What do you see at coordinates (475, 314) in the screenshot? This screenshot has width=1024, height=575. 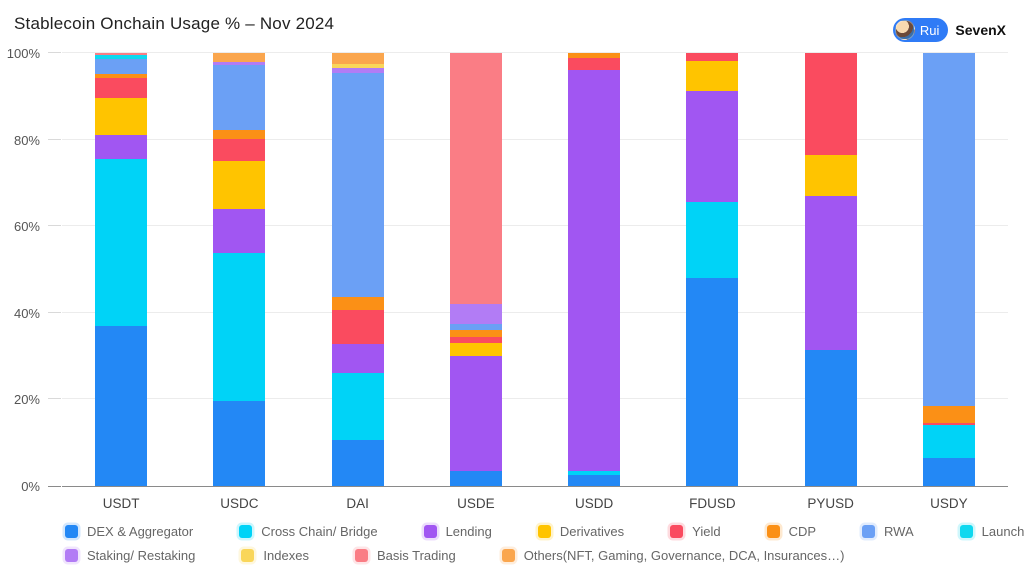 I see `segment-usde-staking-restaking` at bounding box center [475, 314].